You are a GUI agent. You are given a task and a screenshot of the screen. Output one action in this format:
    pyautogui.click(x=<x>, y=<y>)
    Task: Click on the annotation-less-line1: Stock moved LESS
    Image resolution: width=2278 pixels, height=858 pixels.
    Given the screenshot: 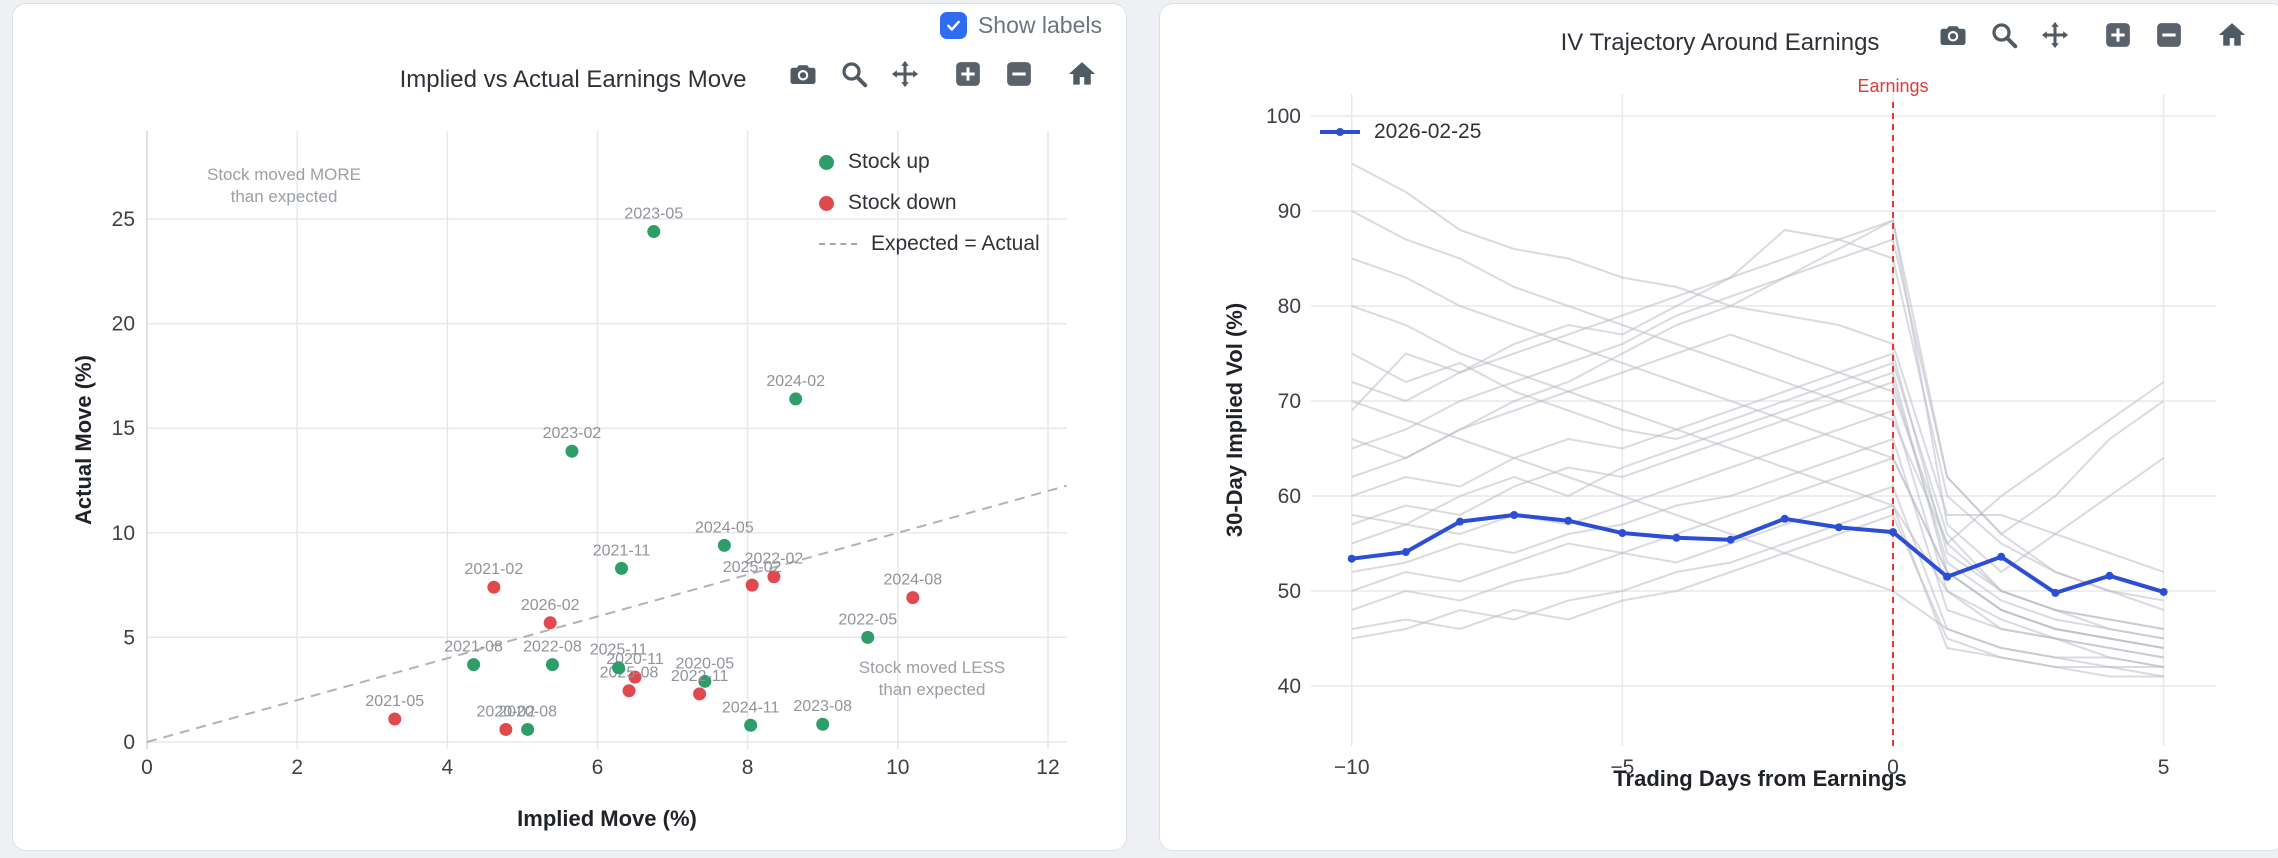 What is the action you would take?
    pyautogui.click(x=932, y=667)
    